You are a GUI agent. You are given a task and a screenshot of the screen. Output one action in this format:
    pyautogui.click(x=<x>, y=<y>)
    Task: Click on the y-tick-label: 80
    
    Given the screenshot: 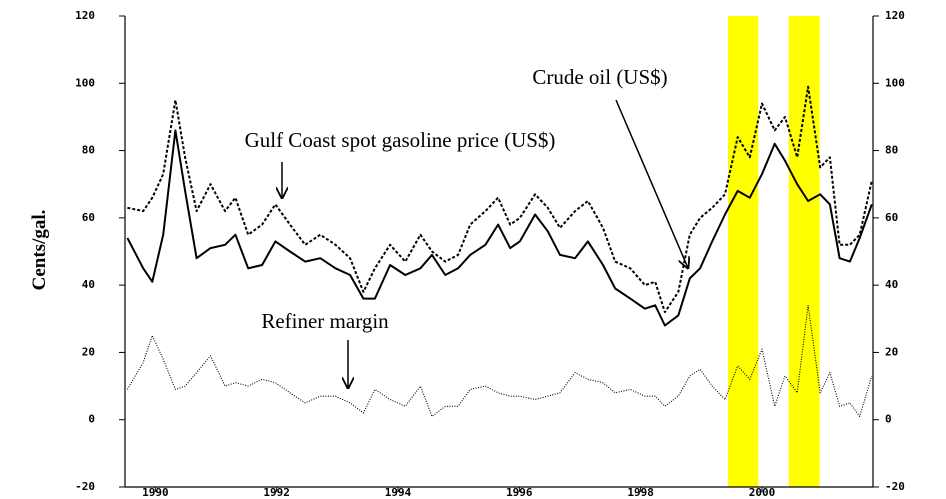 What is the action you would take?
    pyautogui.click(x=88, y=150)
    